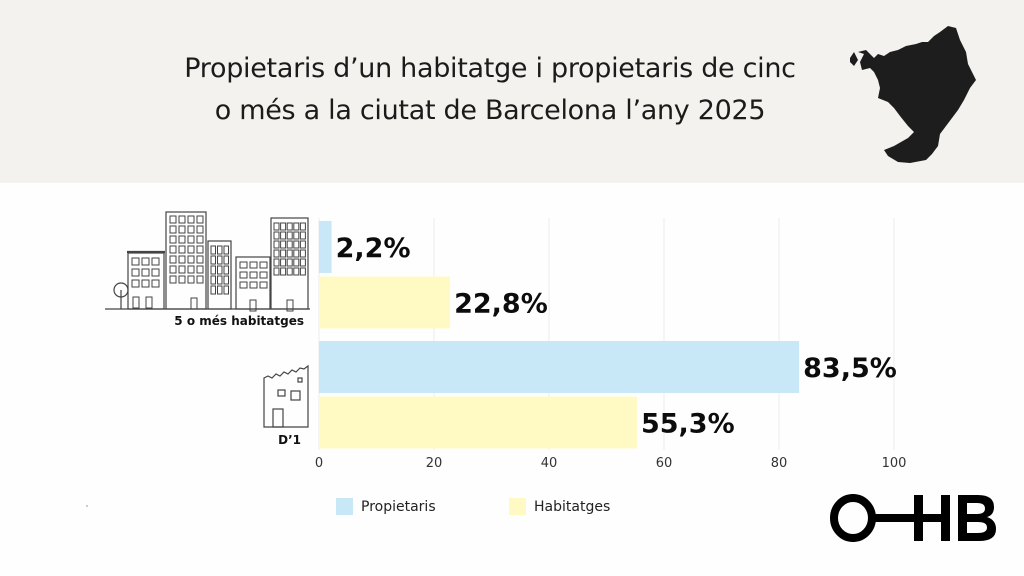 This screenshot has height=576, width=1024. I want to click on value-label: 2,2%, so click(373, 248).